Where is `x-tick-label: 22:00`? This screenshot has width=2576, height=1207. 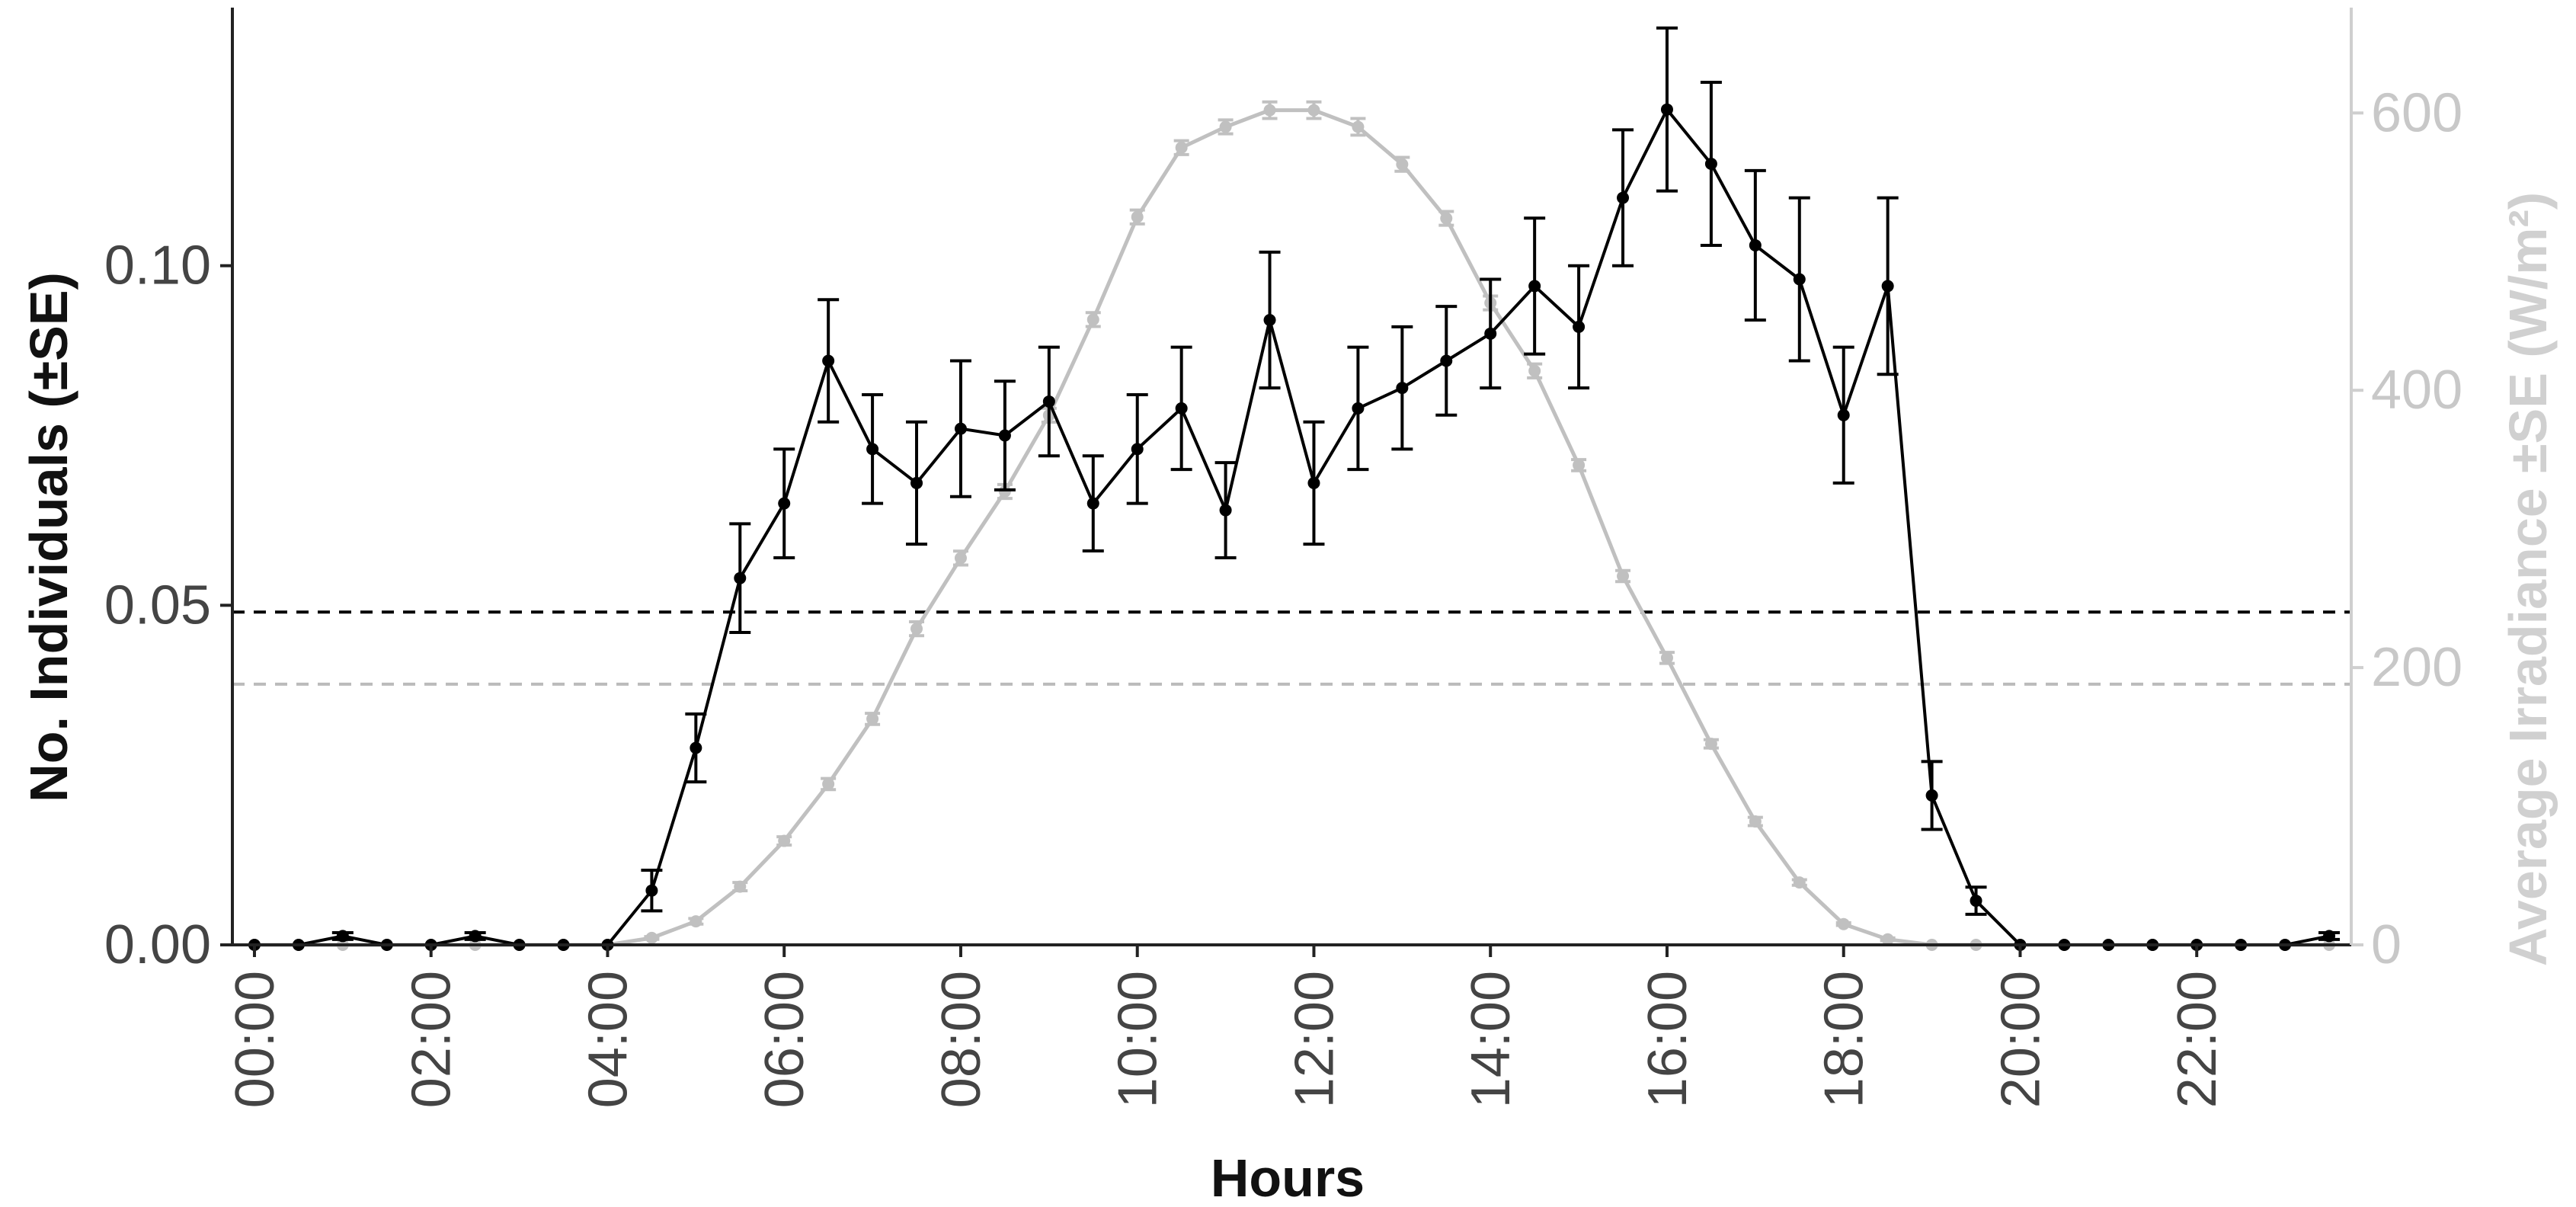 x-tick-label: 22:00 is located at coordinates (2197, 1039).